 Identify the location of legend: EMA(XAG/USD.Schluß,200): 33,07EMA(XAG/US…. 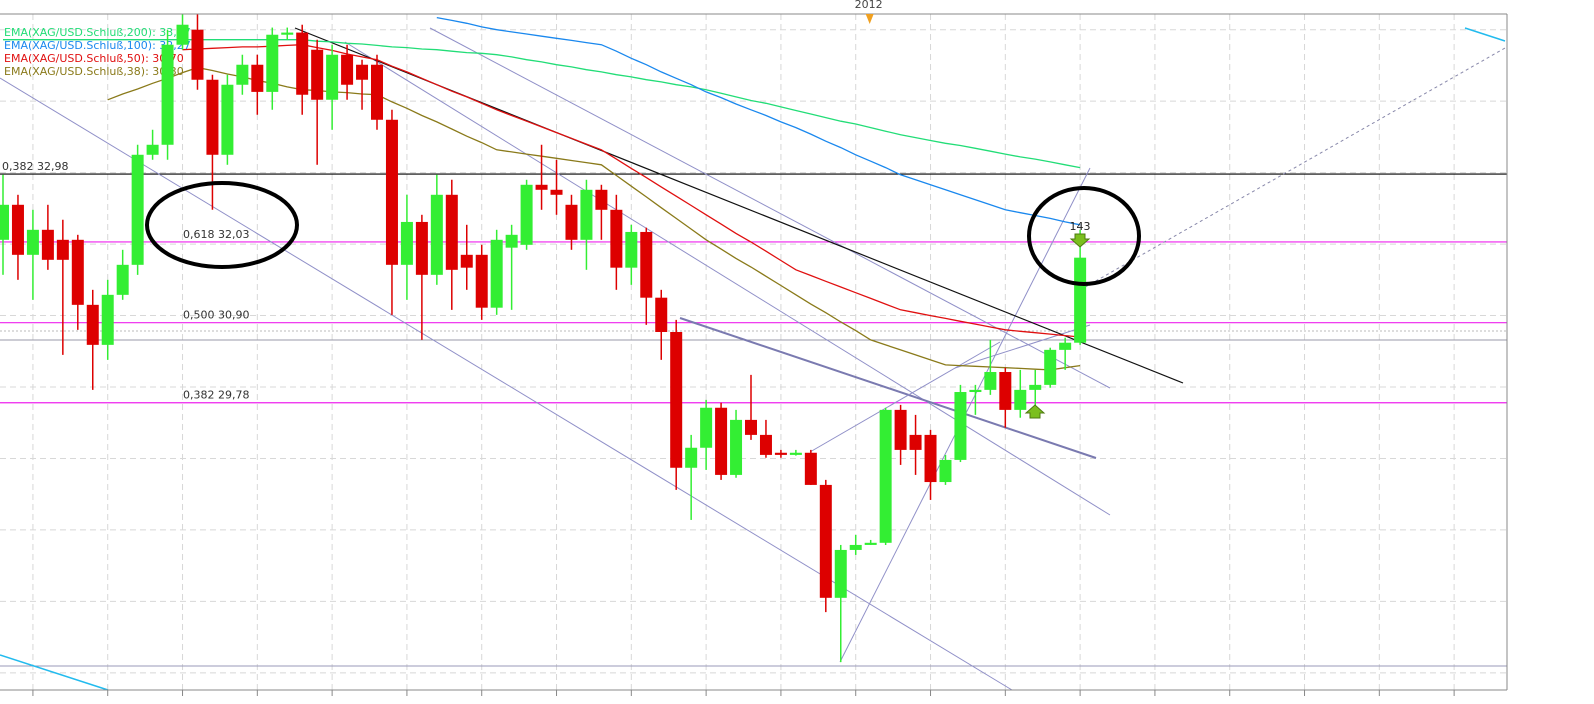
(97, 52).